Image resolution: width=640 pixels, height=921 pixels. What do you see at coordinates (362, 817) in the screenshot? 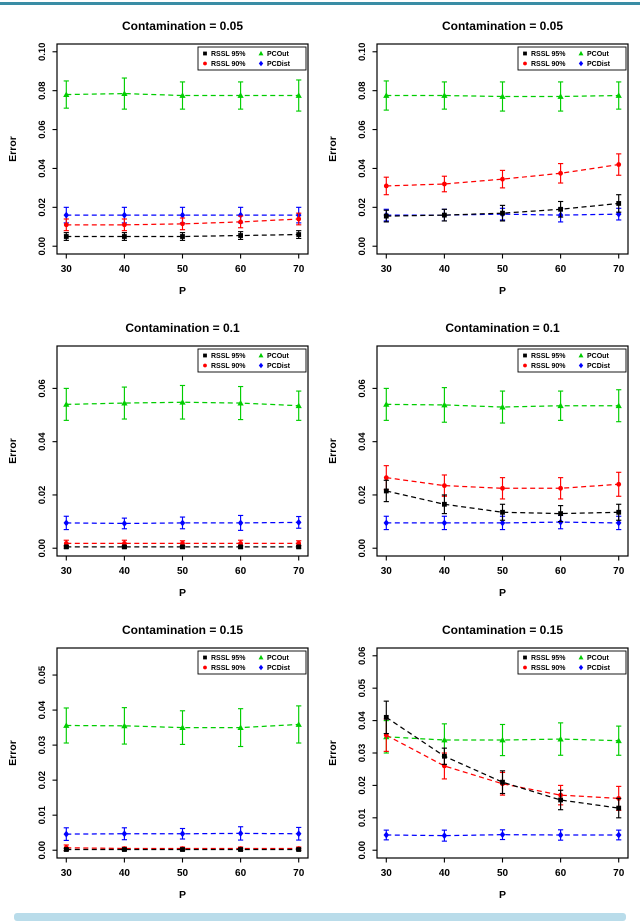
I see `y-tick-label: 0.01` at bounding box center [362, 817].